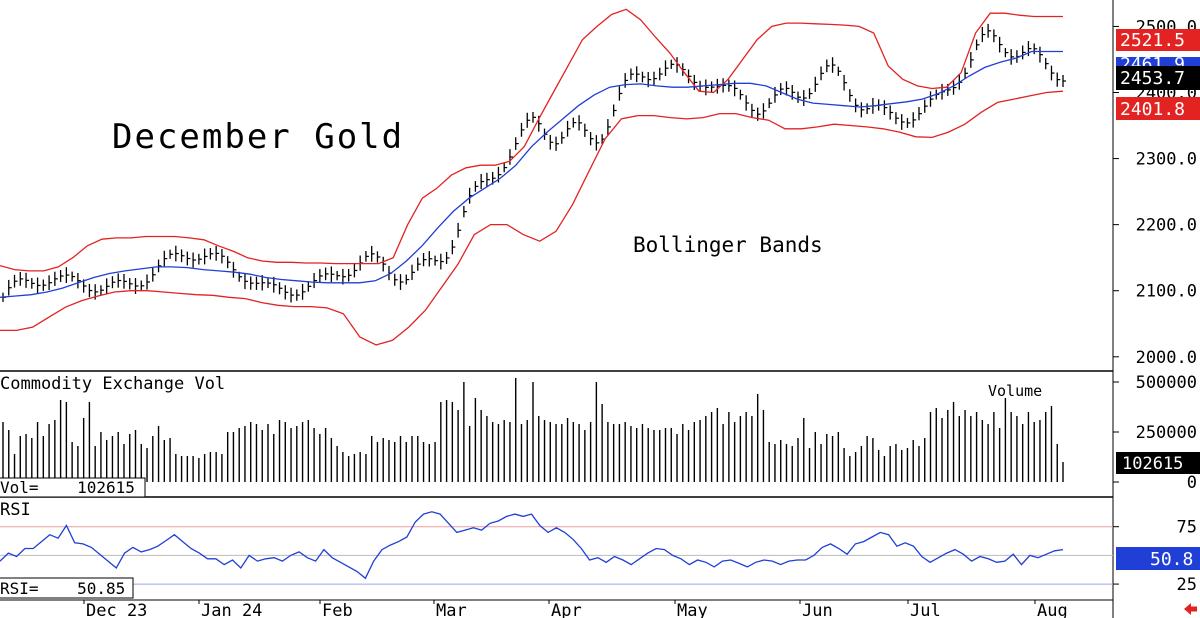 This screenshot has width=1200, height=618. I want to click on volume-label: Volume, so click(1015, 391).